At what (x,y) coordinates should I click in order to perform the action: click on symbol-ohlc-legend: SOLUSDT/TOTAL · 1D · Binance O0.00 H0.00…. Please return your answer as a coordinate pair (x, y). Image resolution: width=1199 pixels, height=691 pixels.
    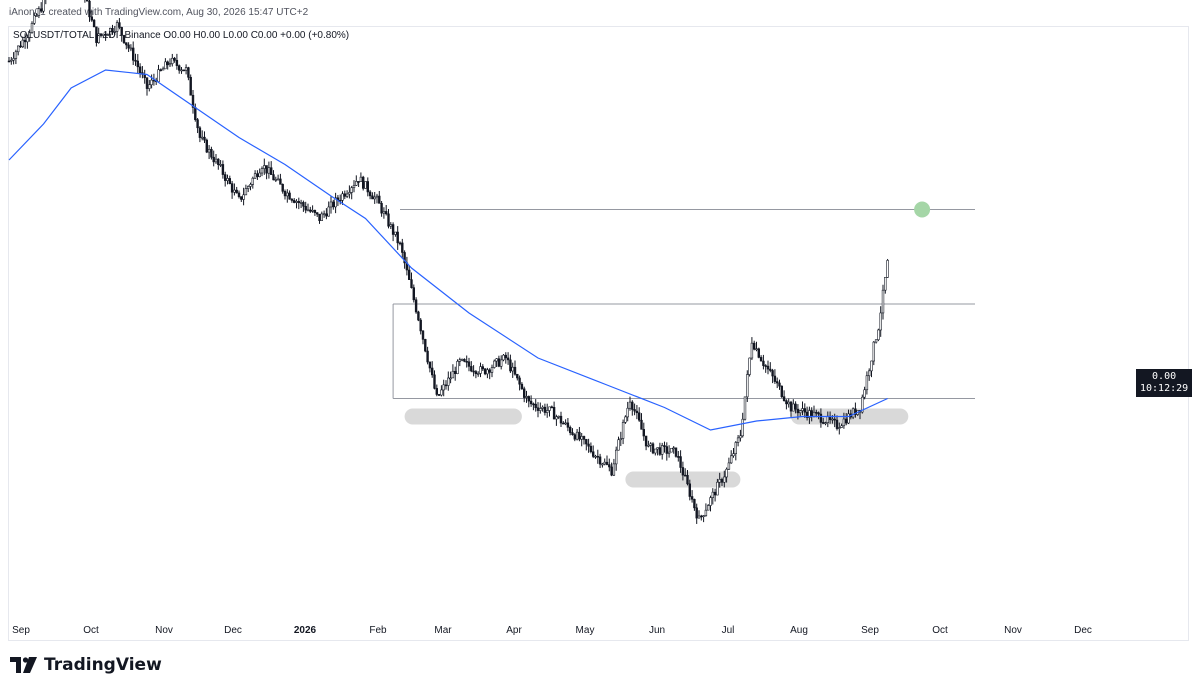
    Looking at the image, I should click on (181, 35).